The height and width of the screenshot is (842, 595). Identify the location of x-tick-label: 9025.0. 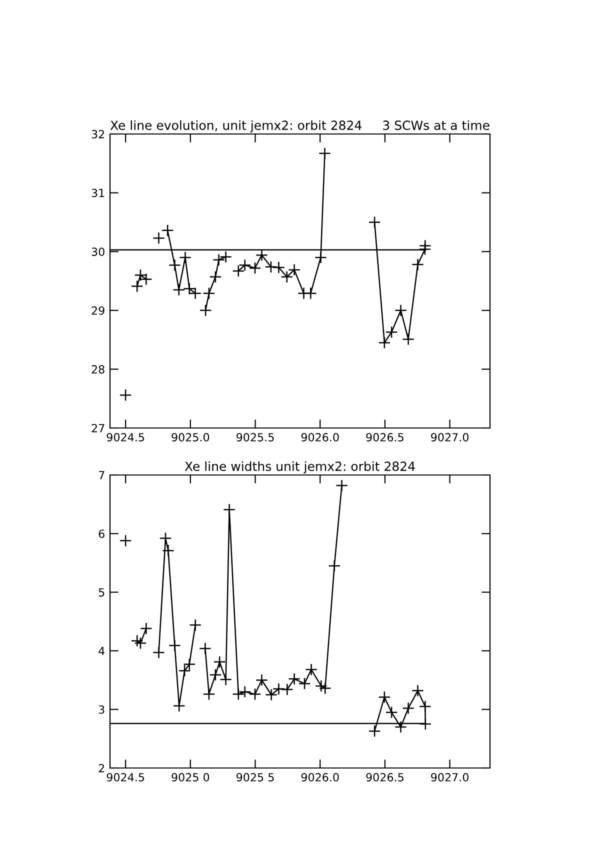
(191, 437).